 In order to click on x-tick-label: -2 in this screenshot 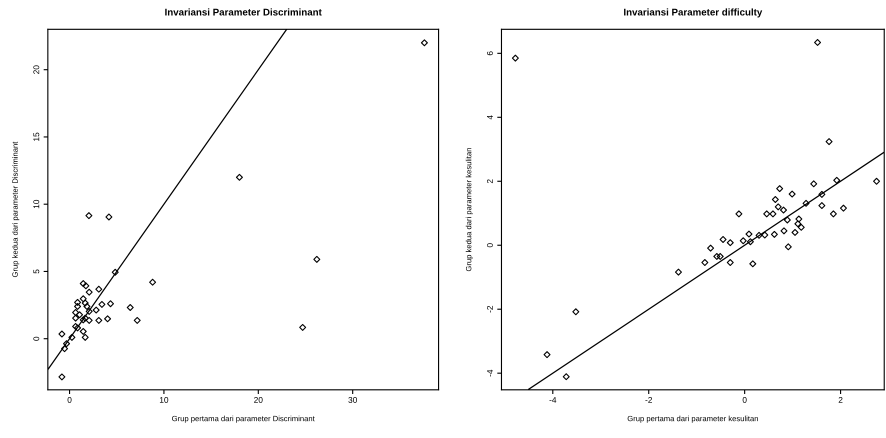, I will do `click(648, 399)`.